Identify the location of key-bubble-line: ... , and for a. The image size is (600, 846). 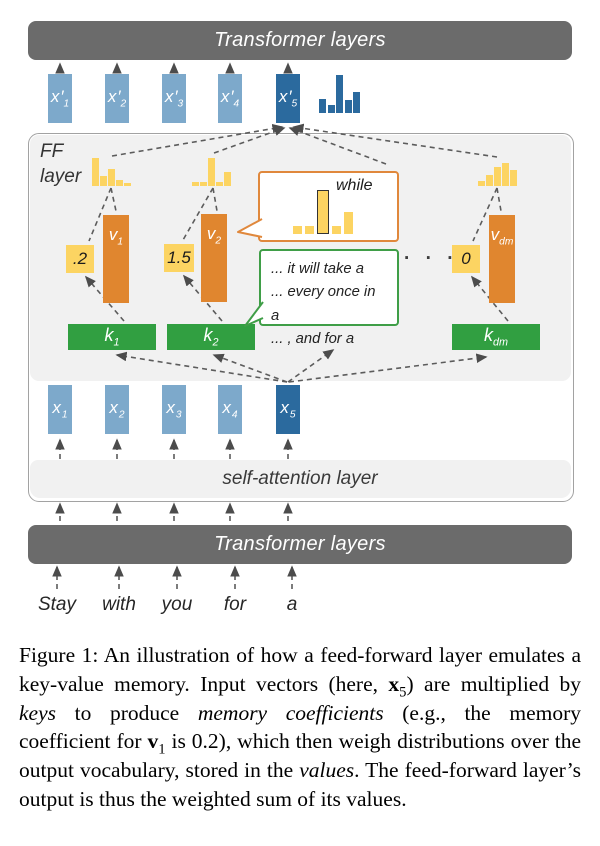
(313, 339).